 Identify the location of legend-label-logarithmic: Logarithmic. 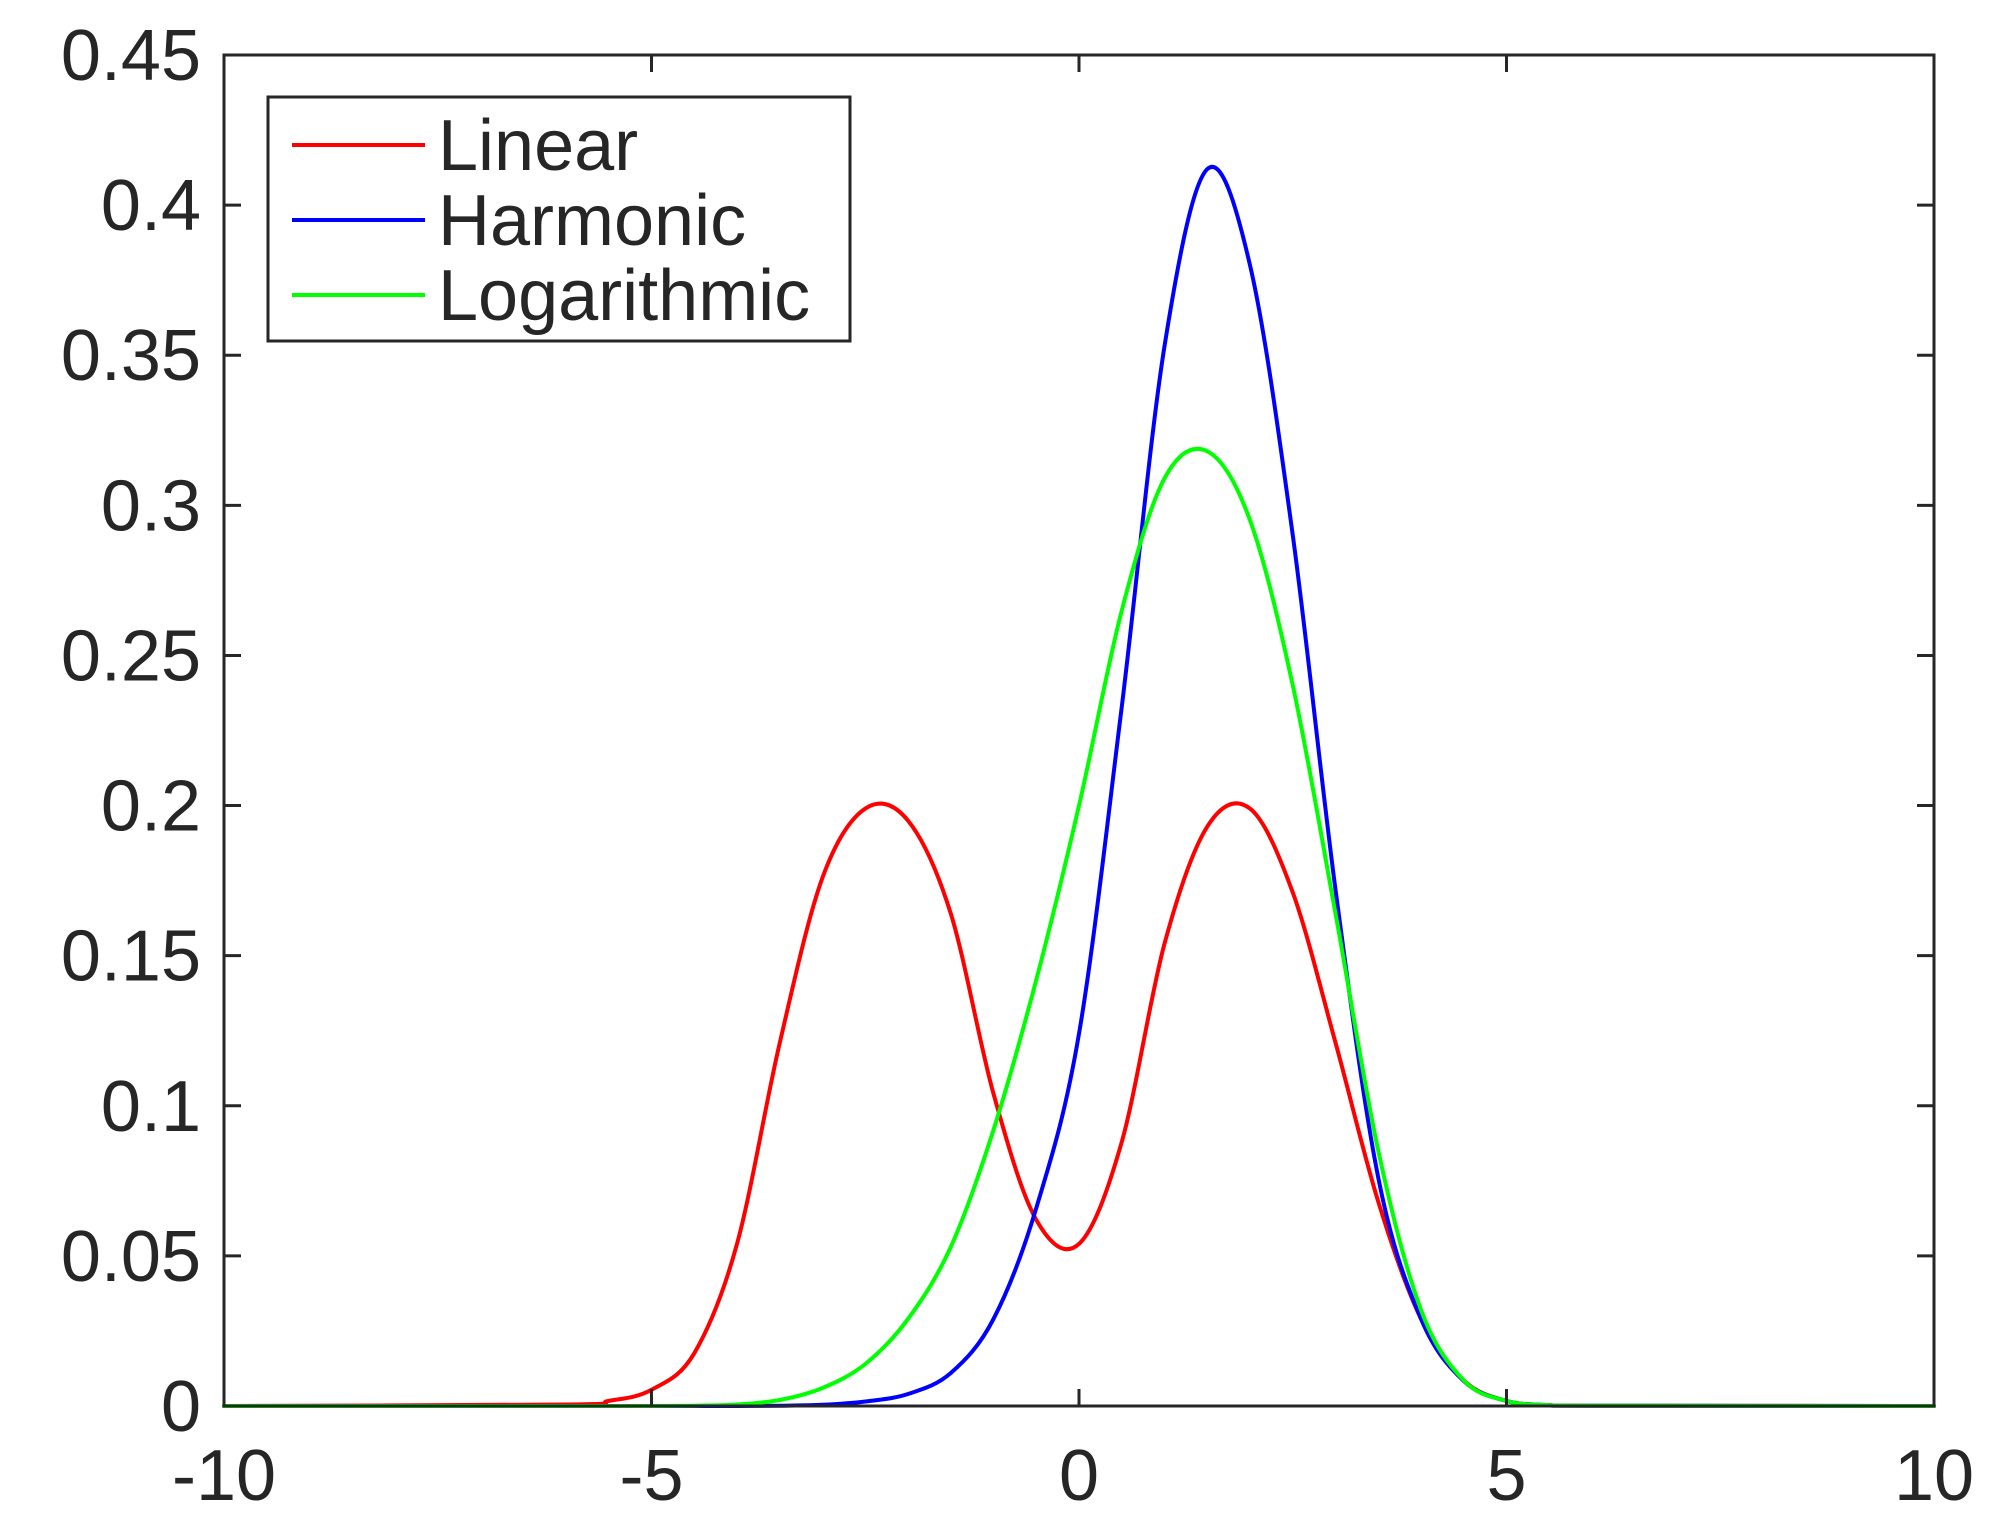
(624, 296).